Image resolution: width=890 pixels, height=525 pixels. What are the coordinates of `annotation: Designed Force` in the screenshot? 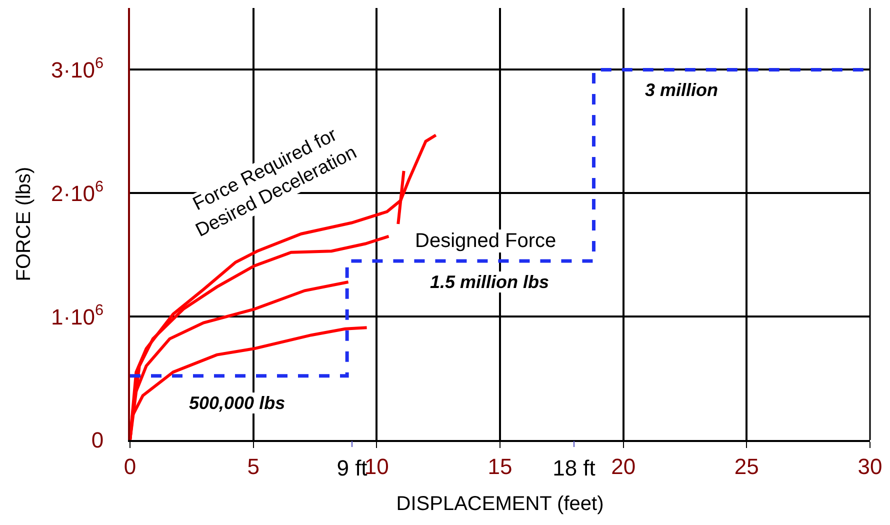 It's located at (485, 241).